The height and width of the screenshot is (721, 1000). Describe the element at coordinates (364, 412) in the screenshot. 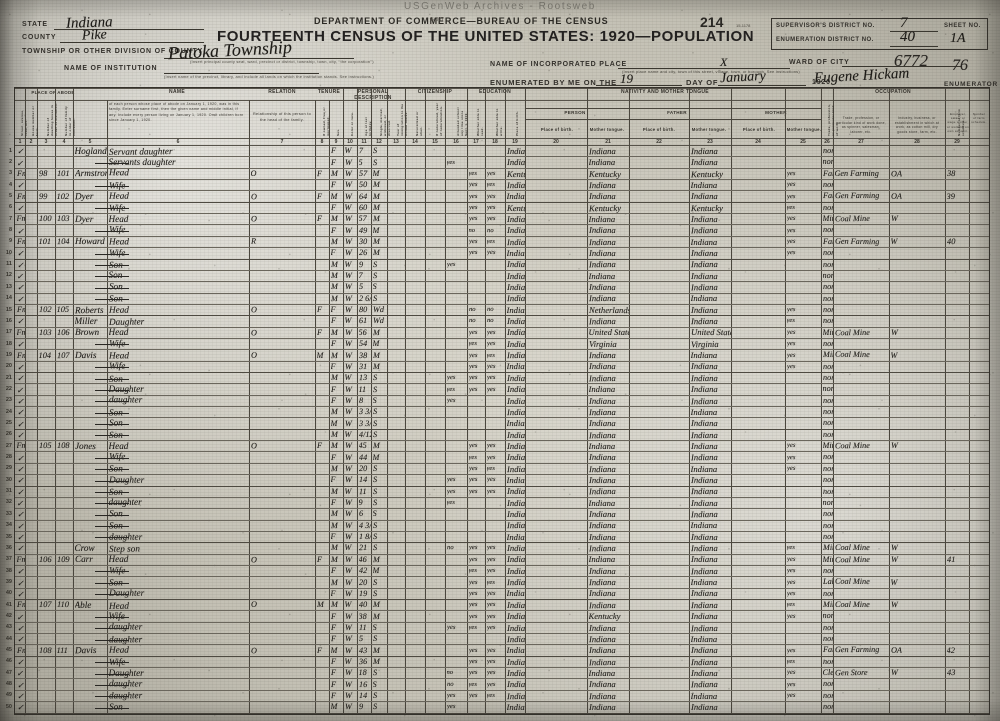

I see `cell-age: 3 3/12` at that location.